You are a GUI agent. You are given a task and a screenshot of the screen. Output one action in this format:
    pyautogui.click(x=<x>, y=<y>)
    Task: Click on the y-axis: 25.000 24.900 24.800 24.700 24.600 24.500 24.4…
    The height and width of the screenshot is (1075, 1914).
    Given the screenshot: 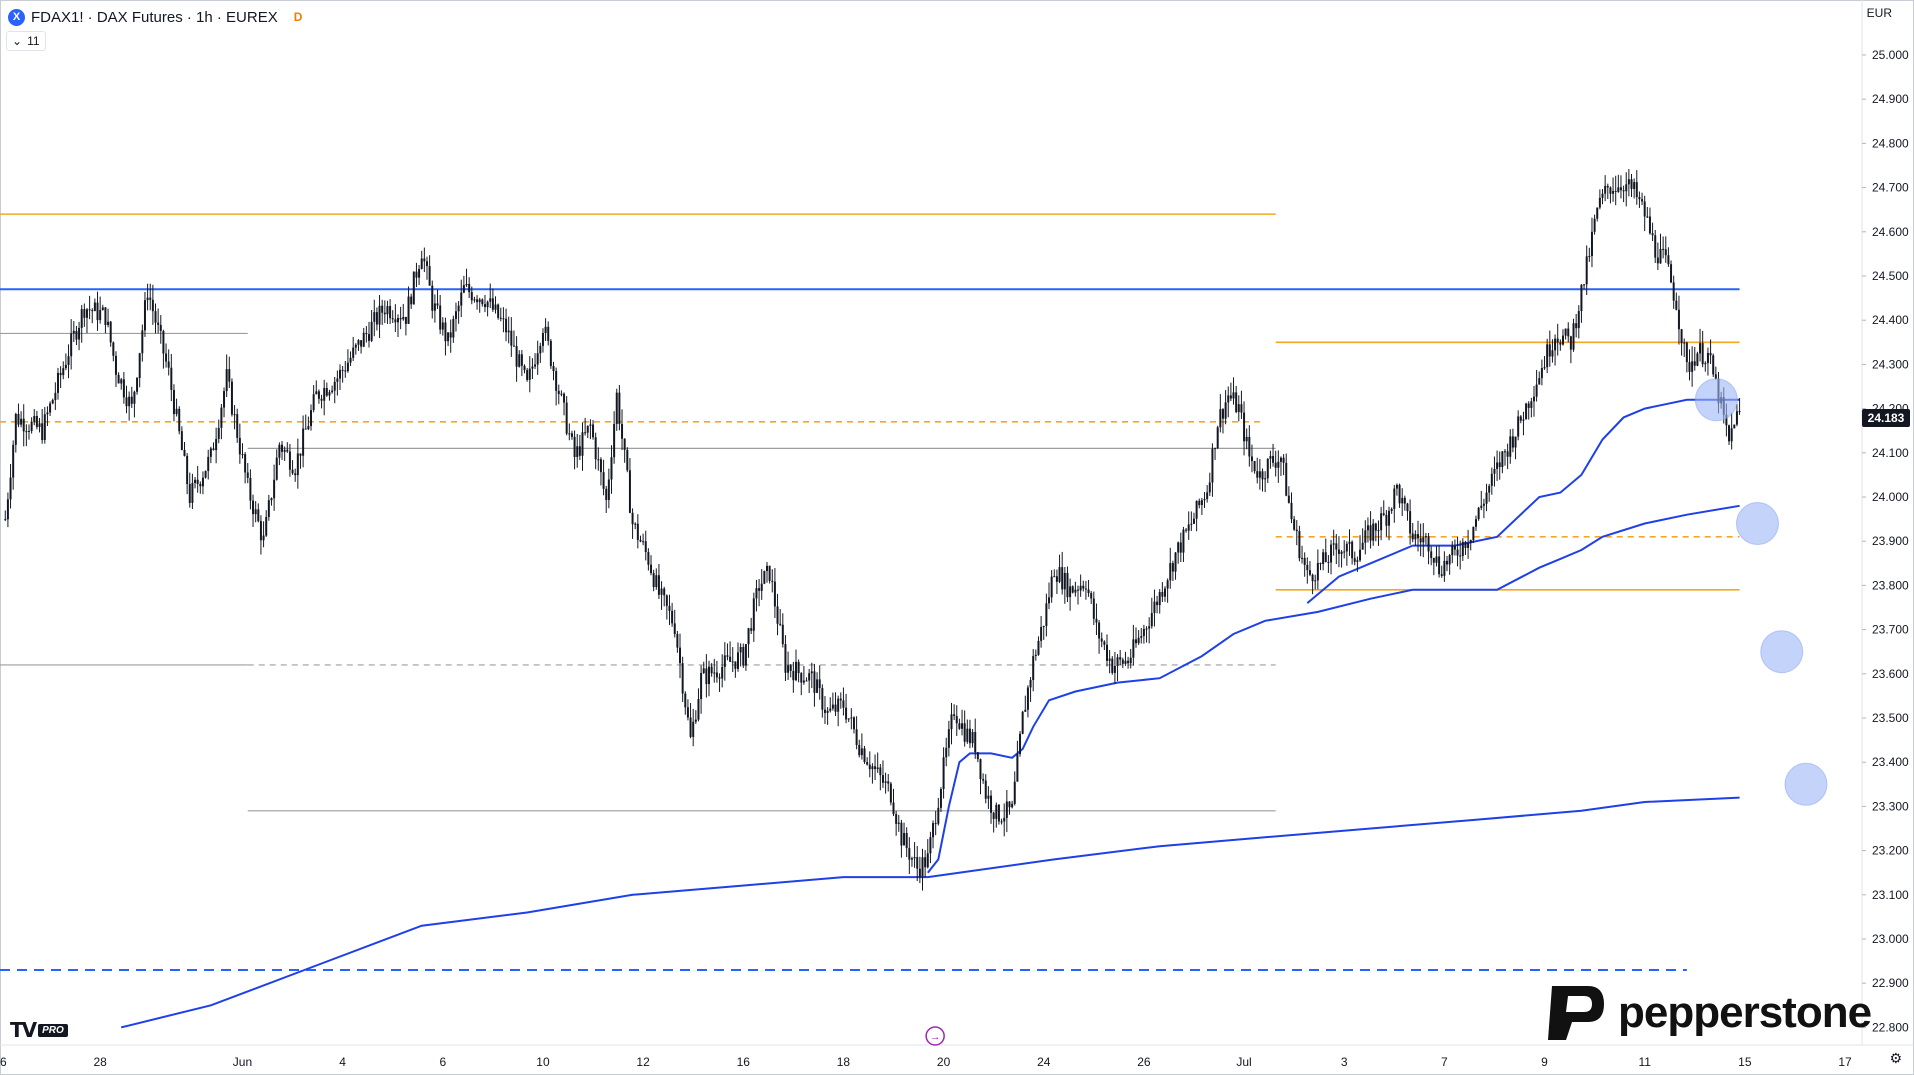 What is the action you would take?
    pyautogui.click(x=1885, y=522)
    